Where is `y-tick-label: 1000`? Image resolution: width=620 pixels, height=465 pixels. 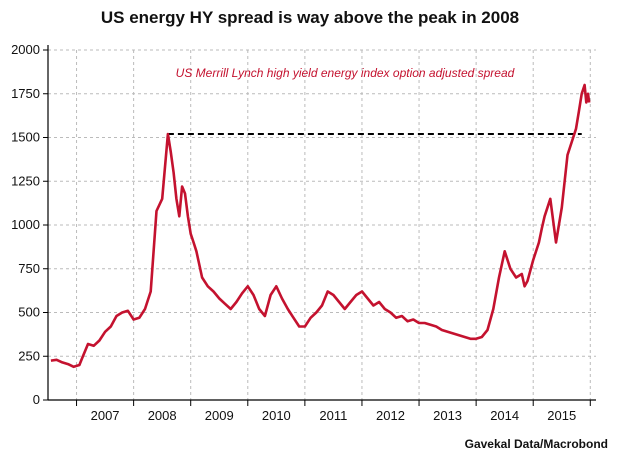 y-tick-label: 1000 is located at coordinates (25, 224).